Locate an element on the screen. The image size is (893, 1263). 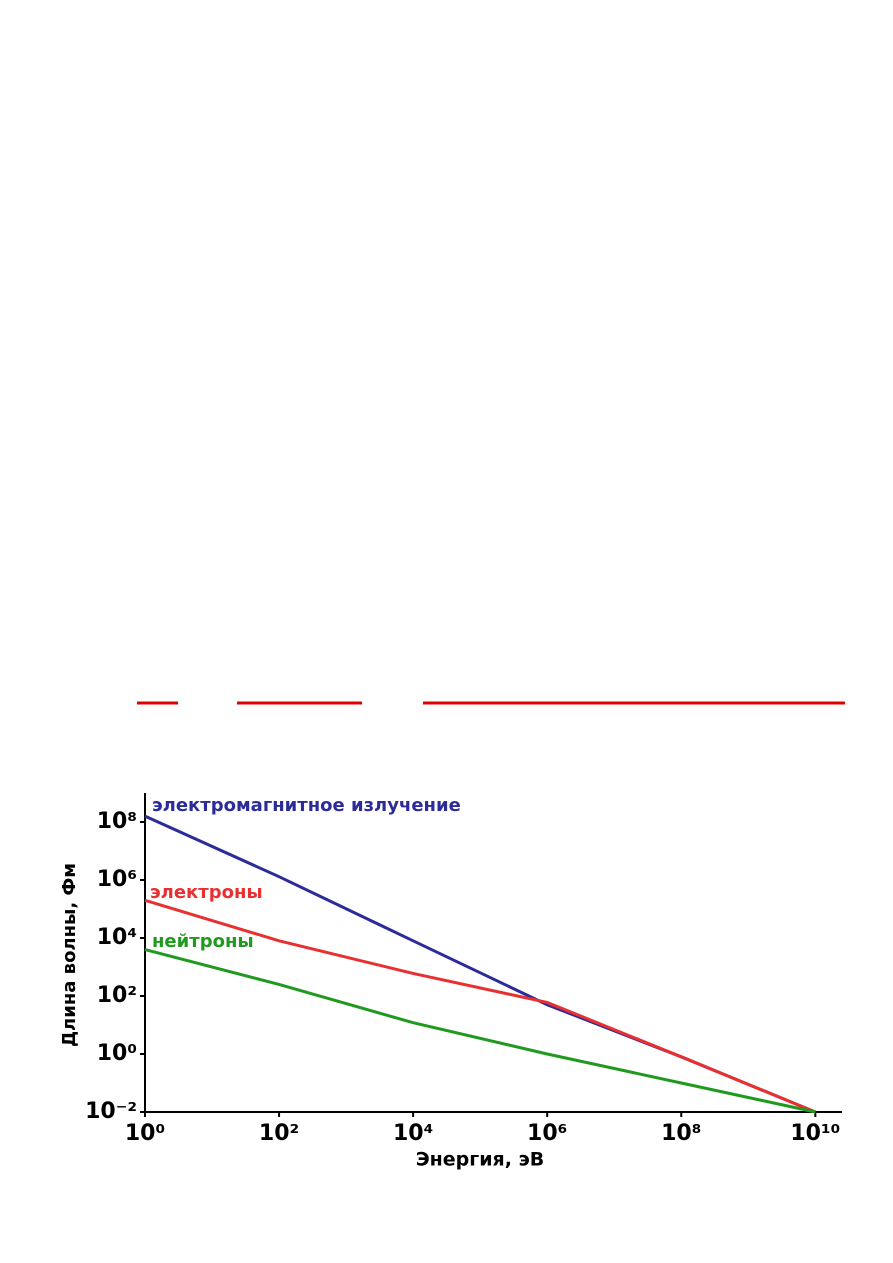
series-label: нейтроны is located at coordinates (203, 941).